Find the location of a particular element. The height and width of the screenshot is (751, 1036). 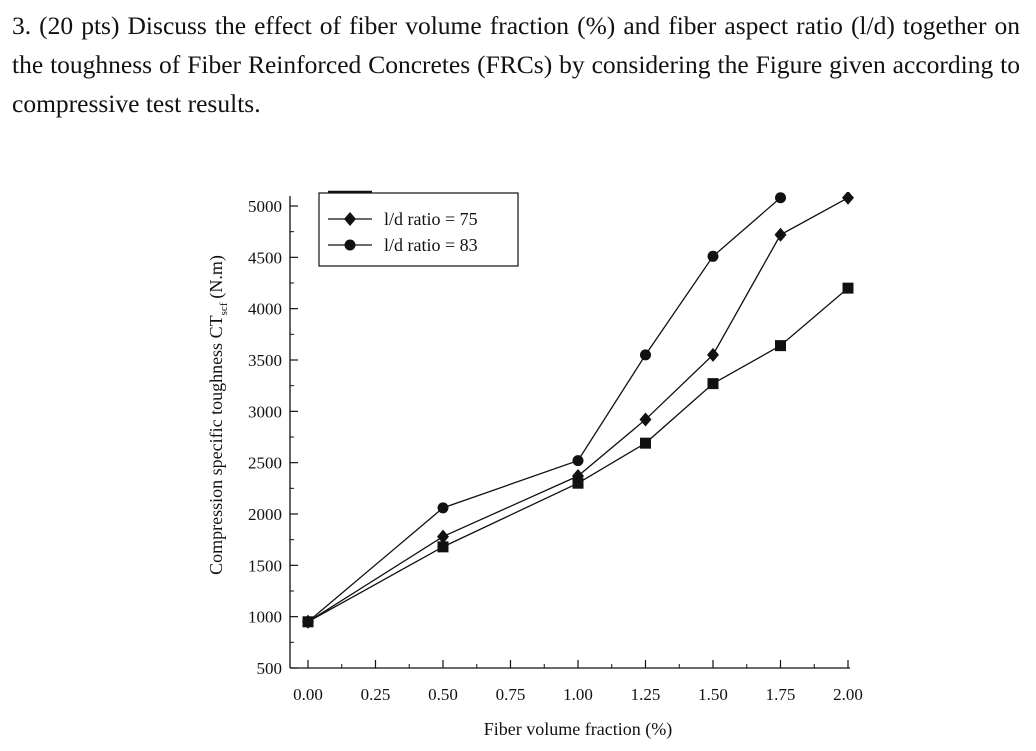

x-tick-label: 1.00 is located at coordinates (578, 694).